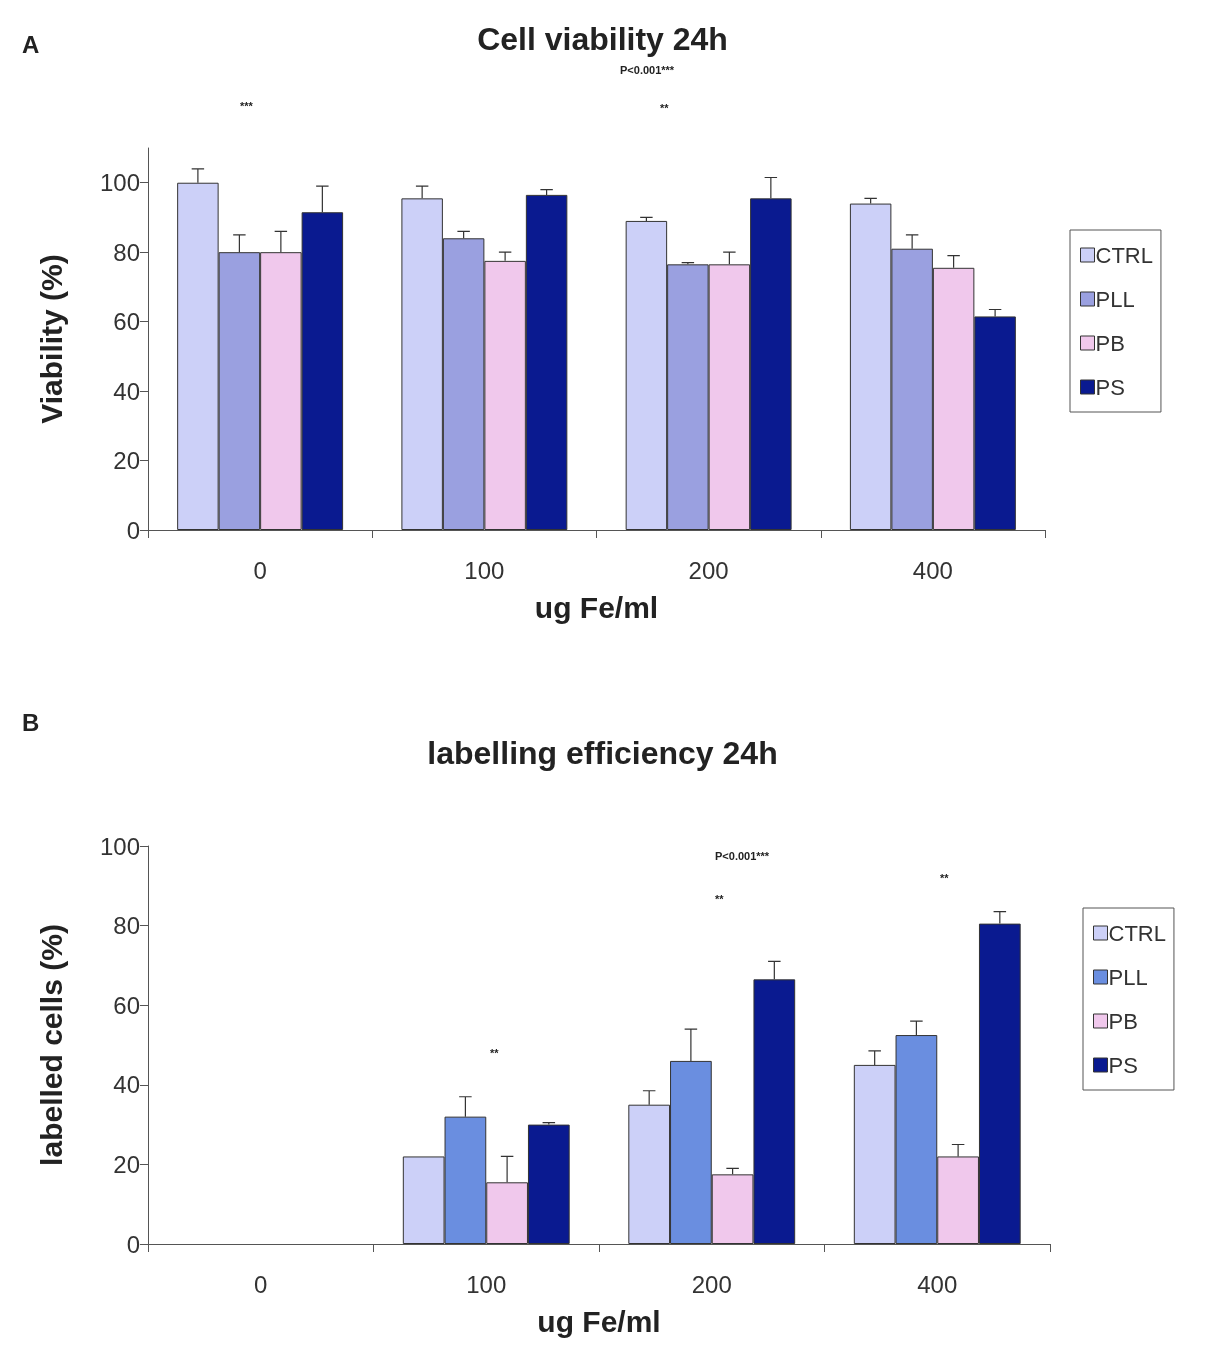  I want to click on chart-title: Cell viability 24h, so click(602, 39).